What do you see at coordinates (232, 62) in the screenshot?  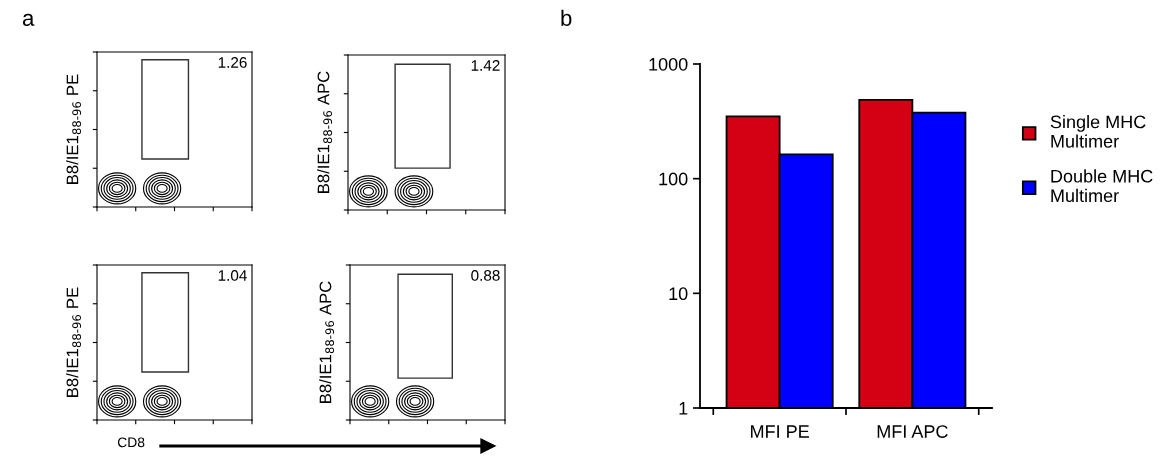 I see `text: 1.26` at bounding box center [232, 62].